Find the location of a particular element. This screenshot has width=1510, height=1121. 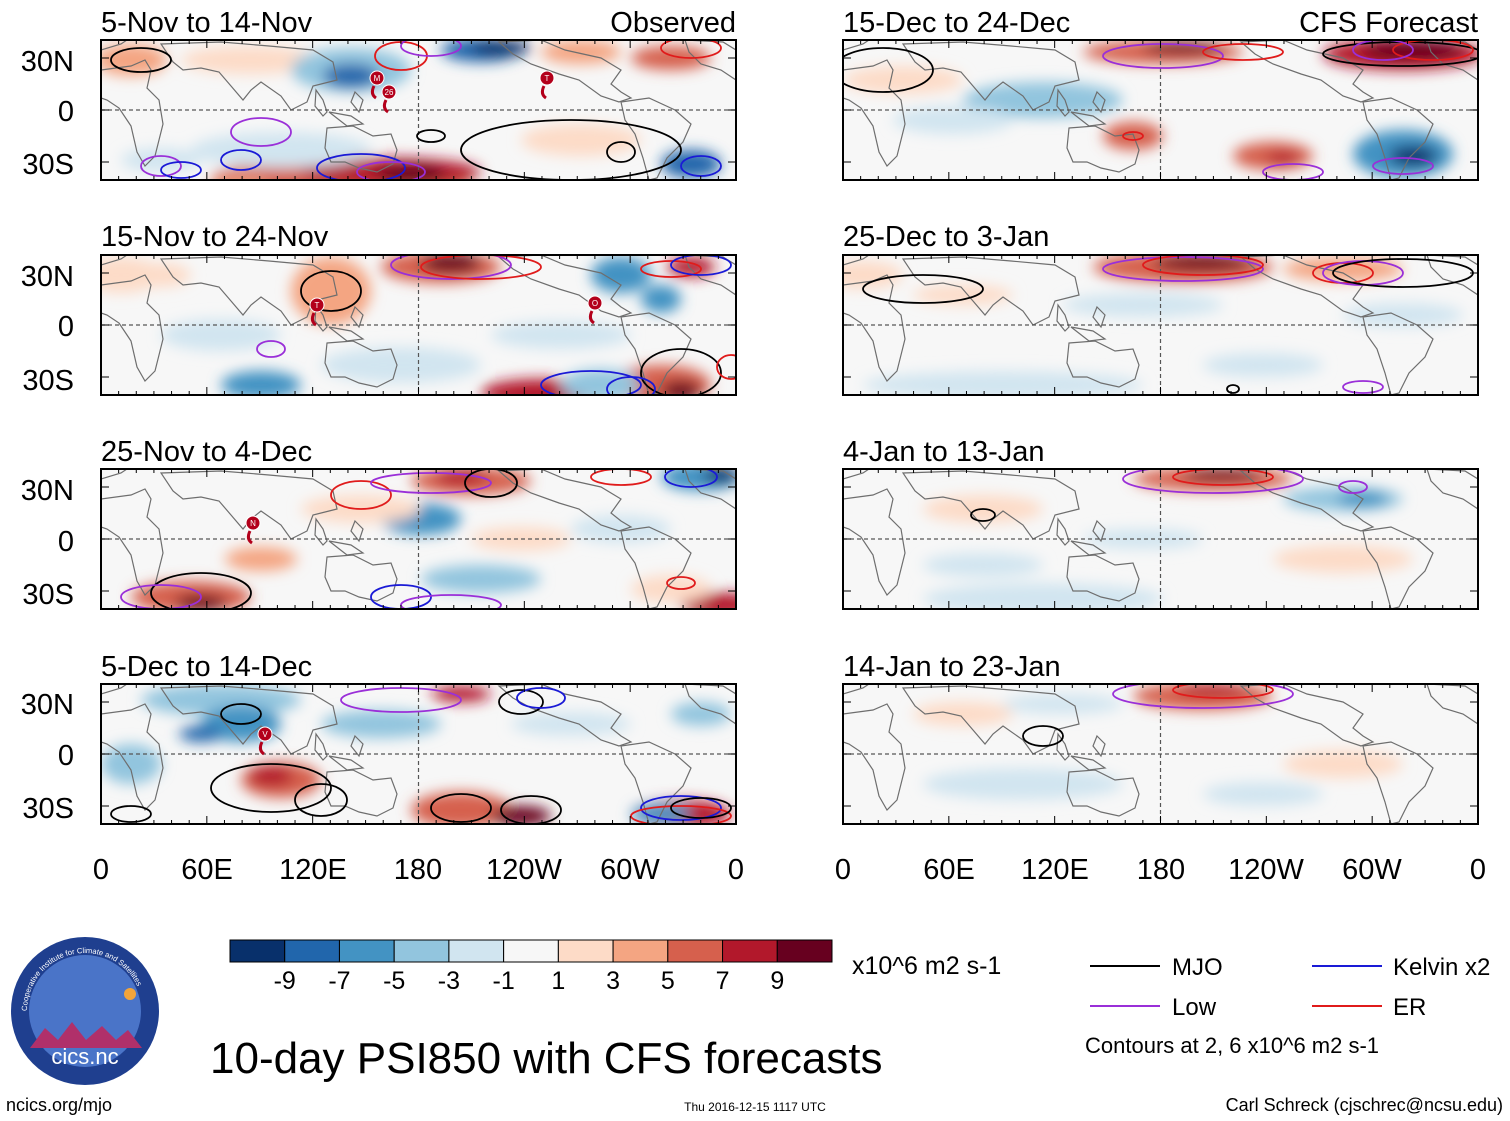

xtick: 180 is located at coordinates (418, 870).